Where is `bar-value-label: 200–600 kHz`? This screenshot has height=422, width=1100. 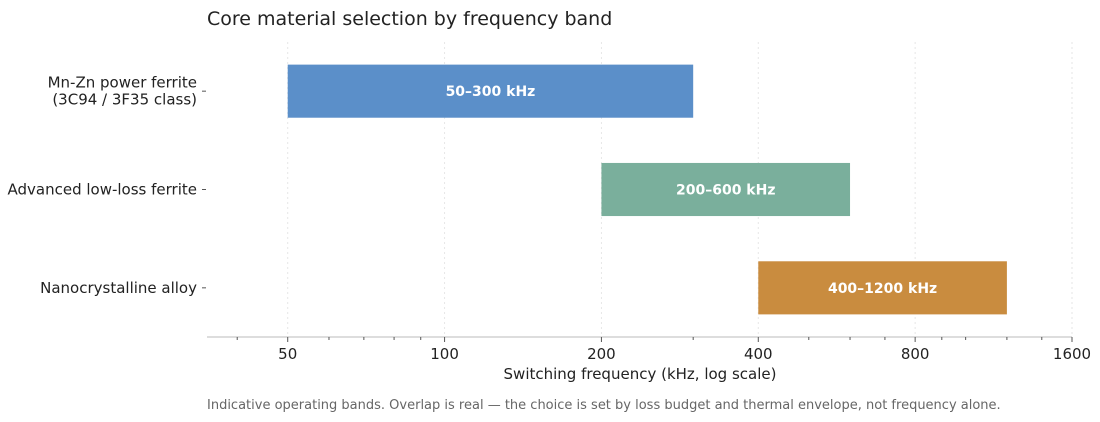
bar-value-label: 200–600 kHz is located at coordinates (726, 191).